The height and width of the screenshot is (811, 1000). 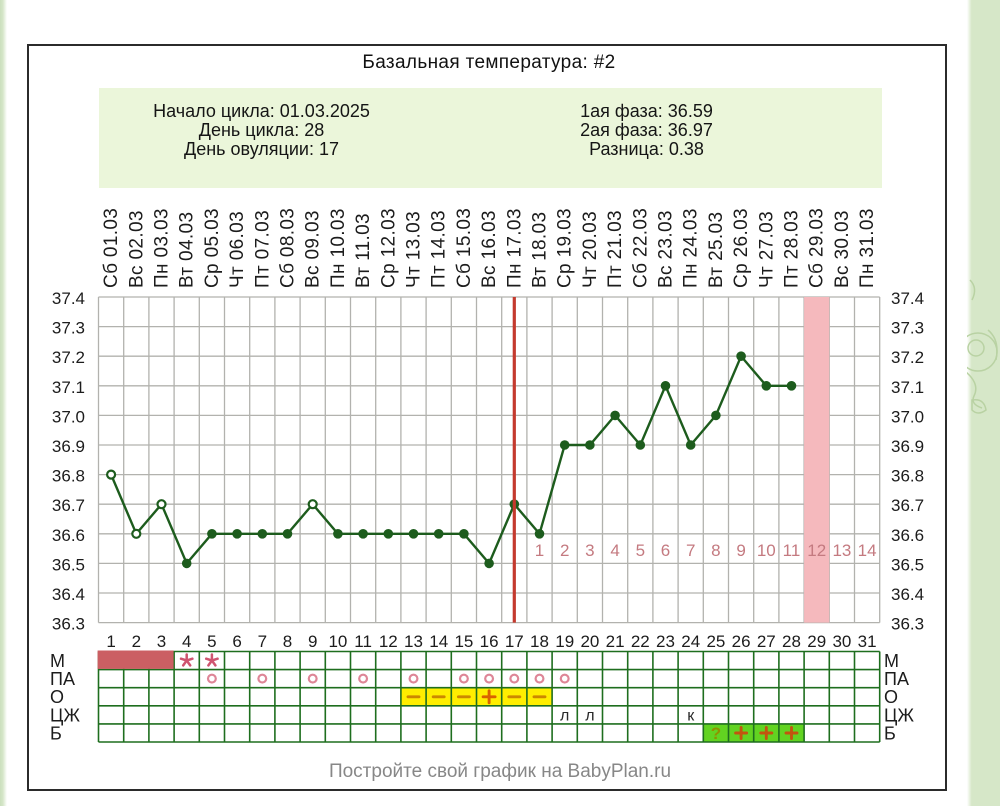 I want to click on svg-text: 26, so click(x=741, y=641).